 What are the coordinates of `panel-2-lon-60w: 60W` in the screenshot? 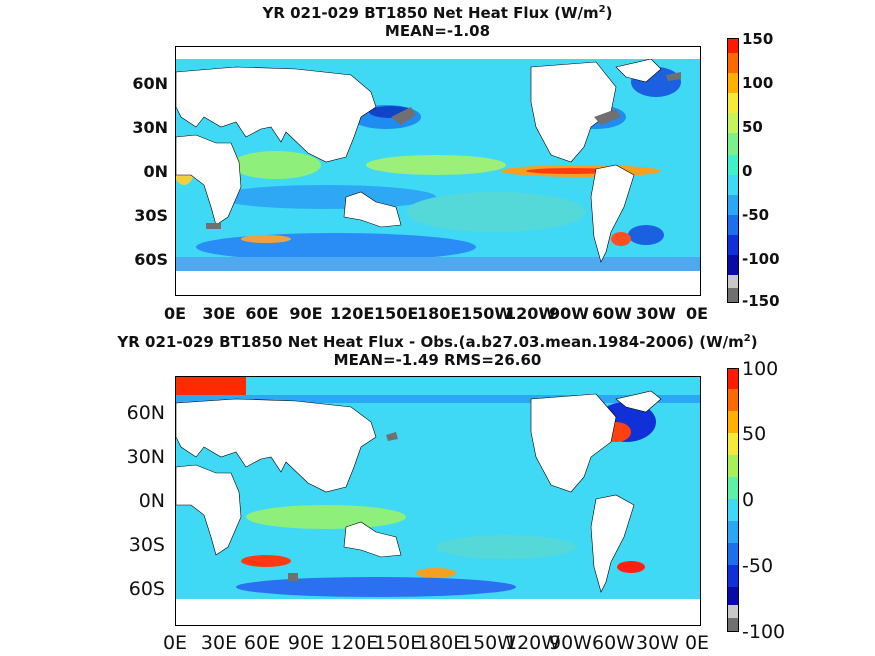 It's located at (613, 643).